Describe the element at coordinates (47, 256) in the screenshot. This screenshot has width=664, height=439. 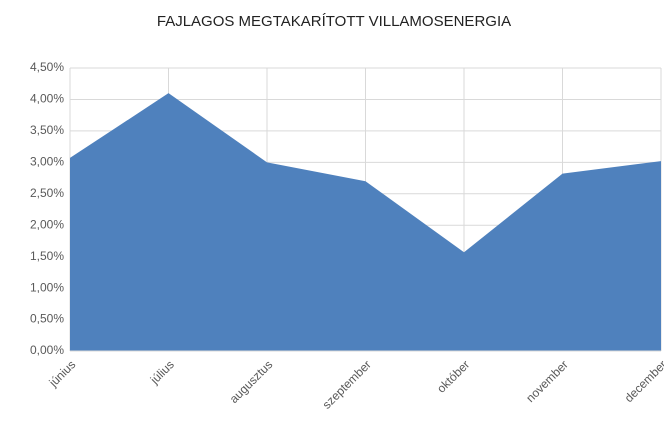
I see `y-tick-label: 1,50%` at that location.